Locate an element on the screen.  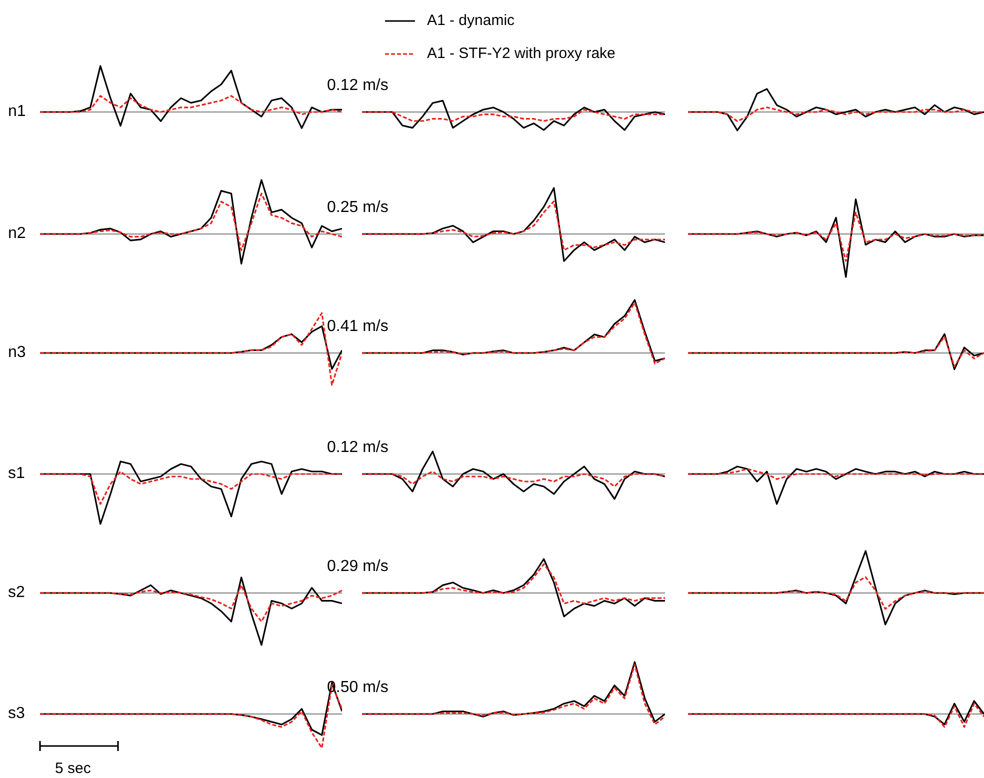
annotation: 0.41 m/s is located at coordinates (357, 327).